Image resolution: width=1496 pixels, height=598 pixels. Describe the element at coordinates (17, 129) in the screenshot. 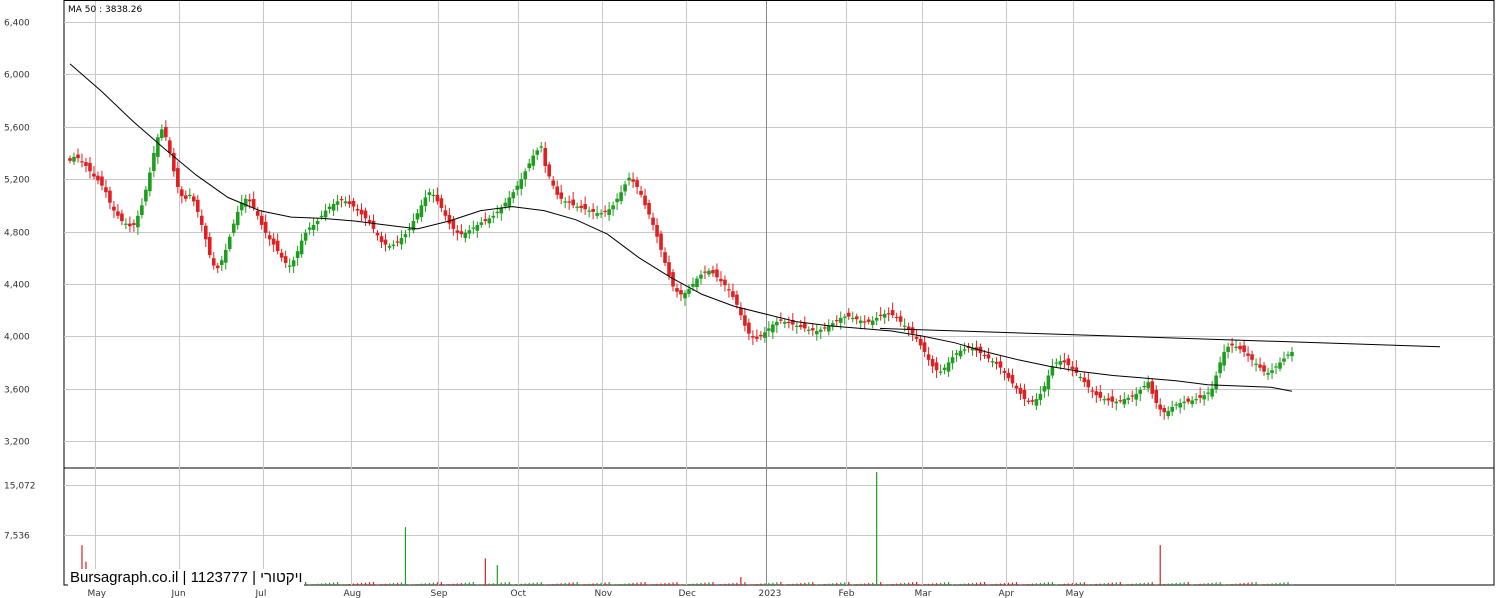

I see `y-tick-label: 5,600` at that location.